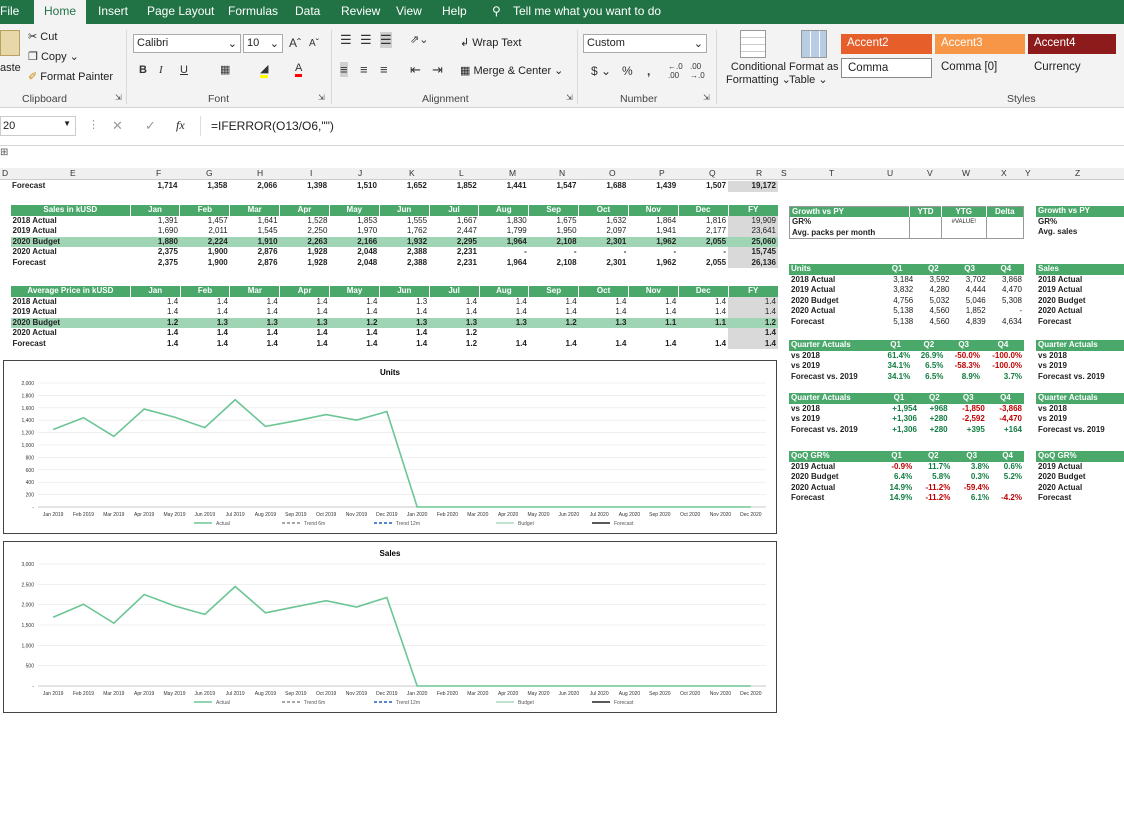 The width and height of the screenshot is (1124, 839). Describe the element at coordinates (566, 186) in the screenshot. I see `table-cell: 1,547` at that location.